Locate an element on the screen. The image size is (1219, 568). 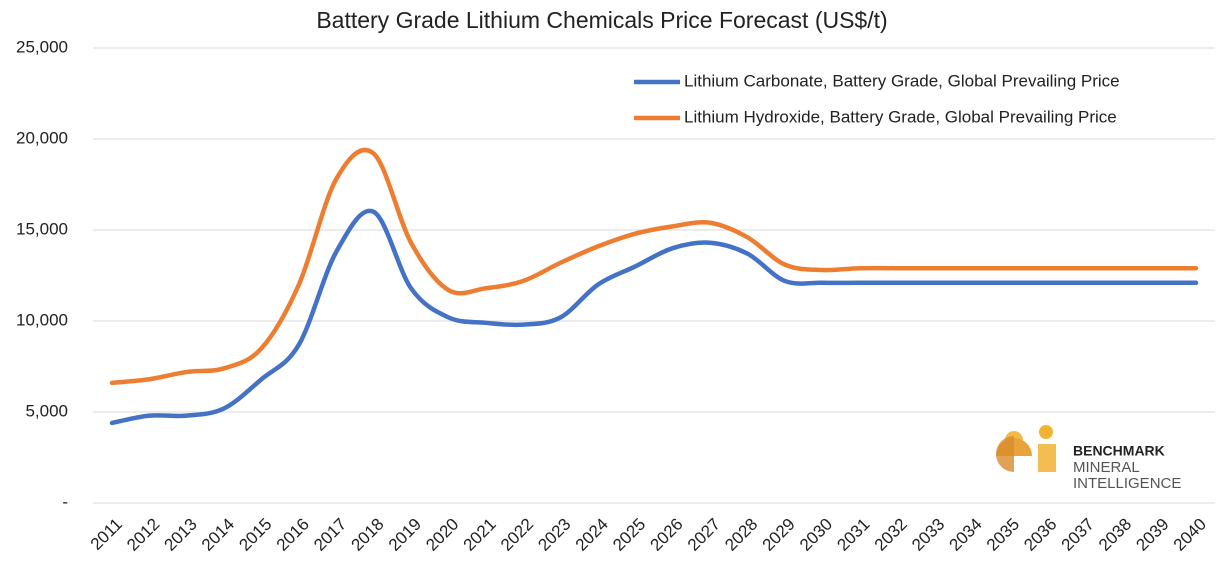
x-tick-label: 2021 is located at coordinates (480, 535).